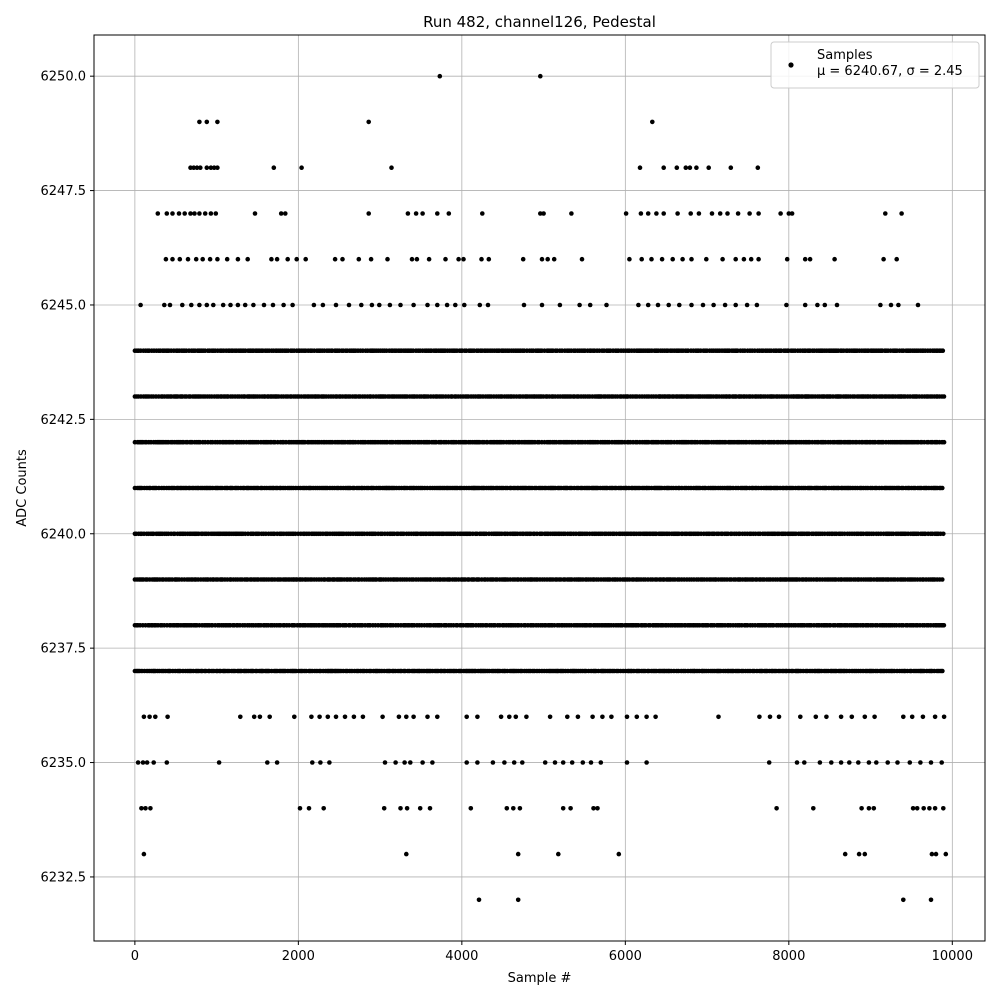  Describe the element at coordinates (64, 420) in the screenshot. I see `y-tick-label: 6242.5` at that location.